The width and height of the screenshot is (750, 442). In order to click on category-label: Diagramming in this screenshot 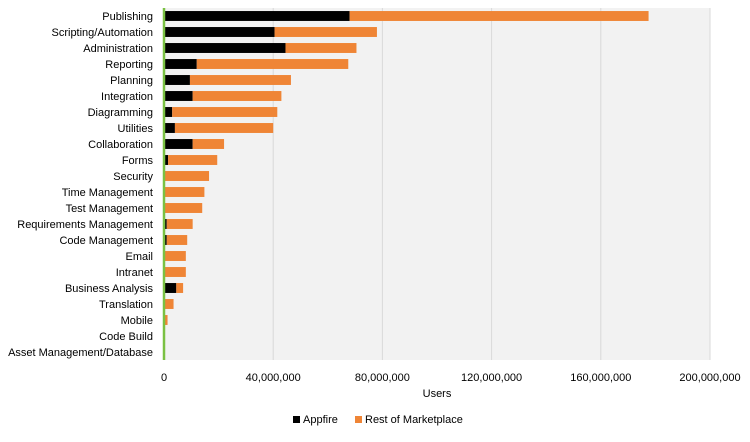, I will do `click(120, 113)`.